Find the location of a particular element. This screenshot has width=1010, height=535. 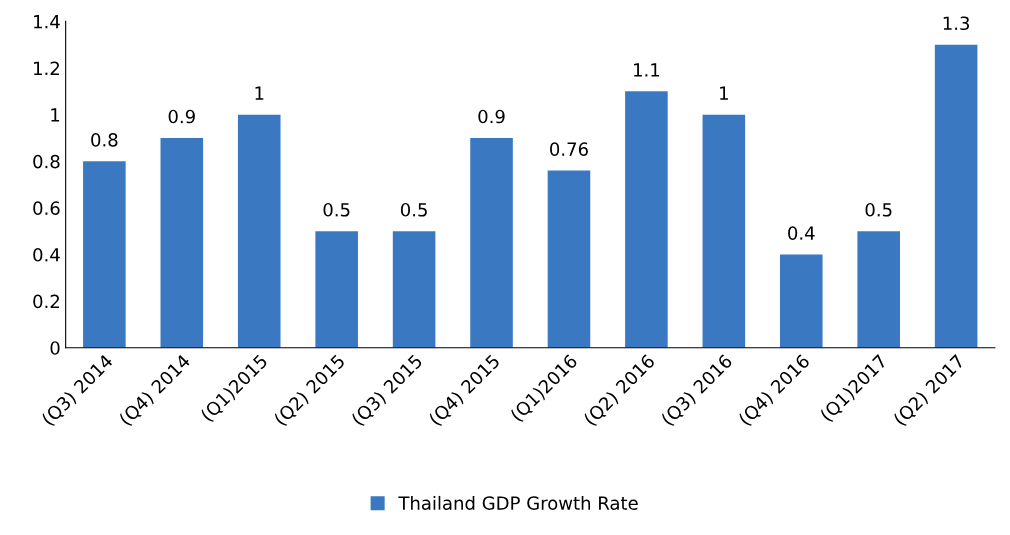

data-label: 0.76 is located at coordinates (569, 149).